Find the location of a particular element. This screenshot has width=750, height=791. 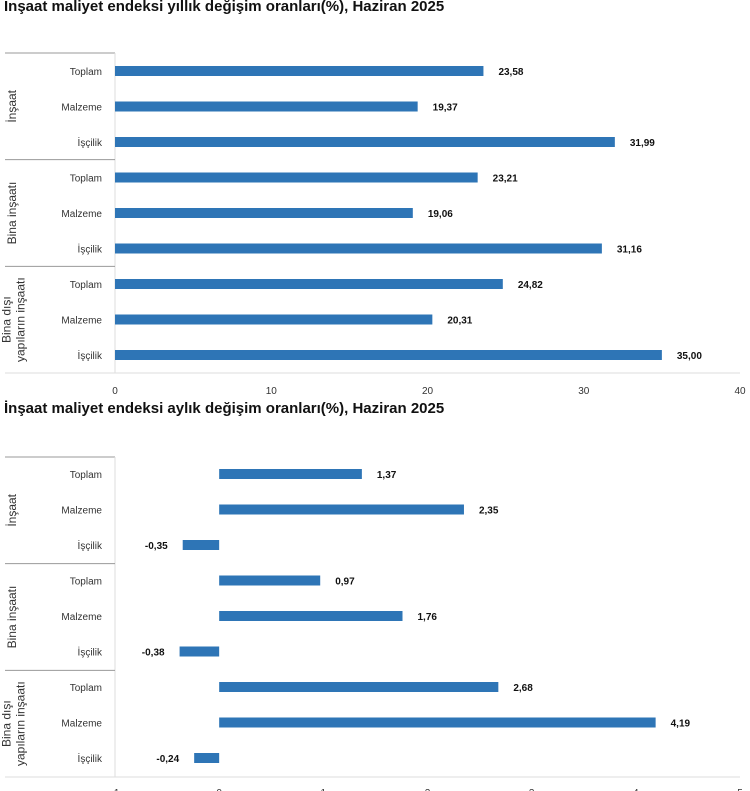

value-label: 1,76 is located at coordinates (428, 617).